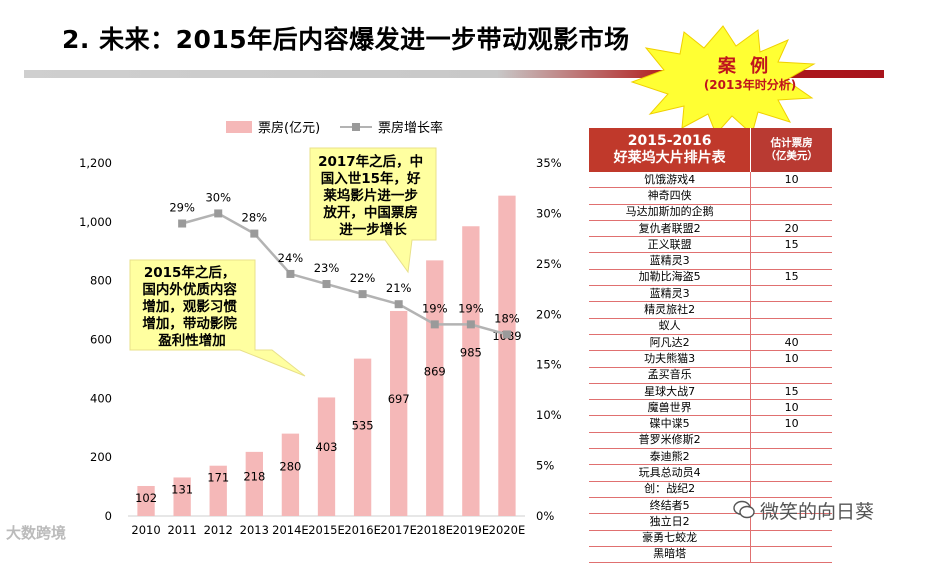 This screenshot has height=563, width=937. I want to click on y-left-tick-label: 200, so click(101, 457).